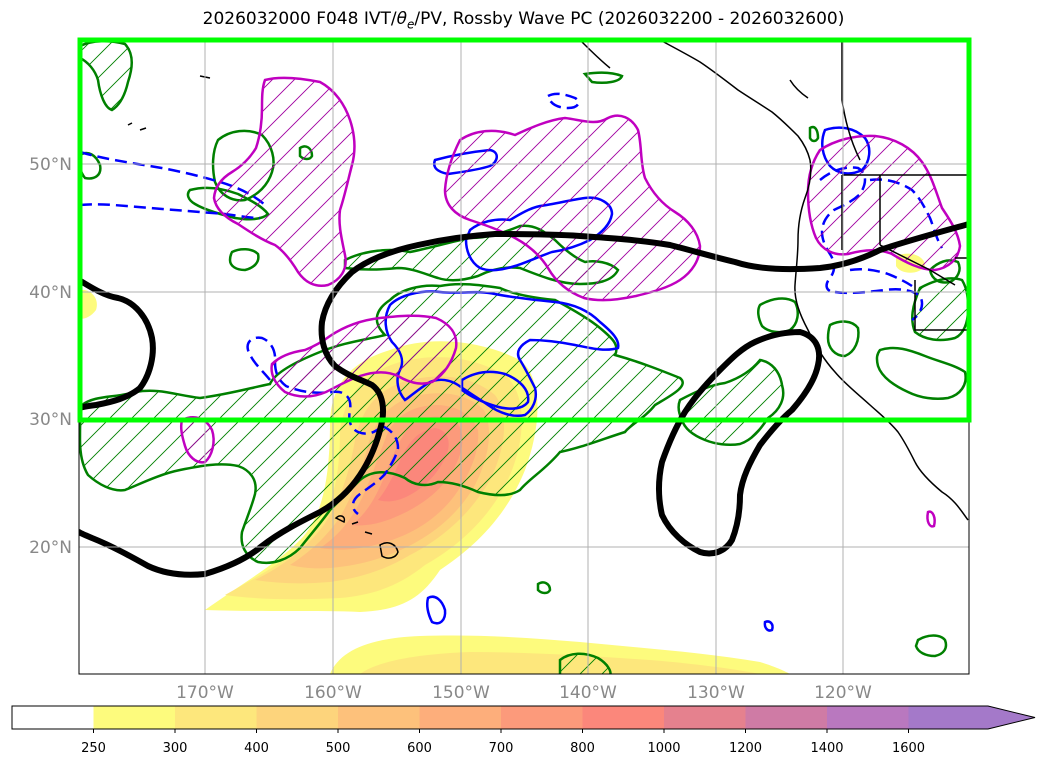 The width and height of the screenshot is (1047, 767). I want to click on colorbar-label: 250, so click(93, 748).